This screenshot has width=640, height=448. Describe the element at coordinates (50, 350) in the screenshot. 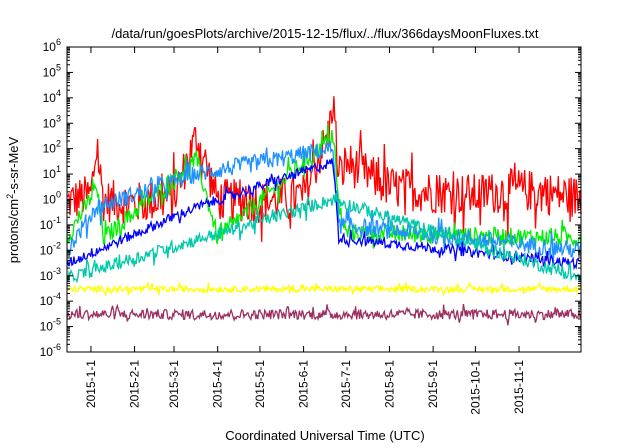

I see `y-tick-label: 10⁻⁶` at that location.